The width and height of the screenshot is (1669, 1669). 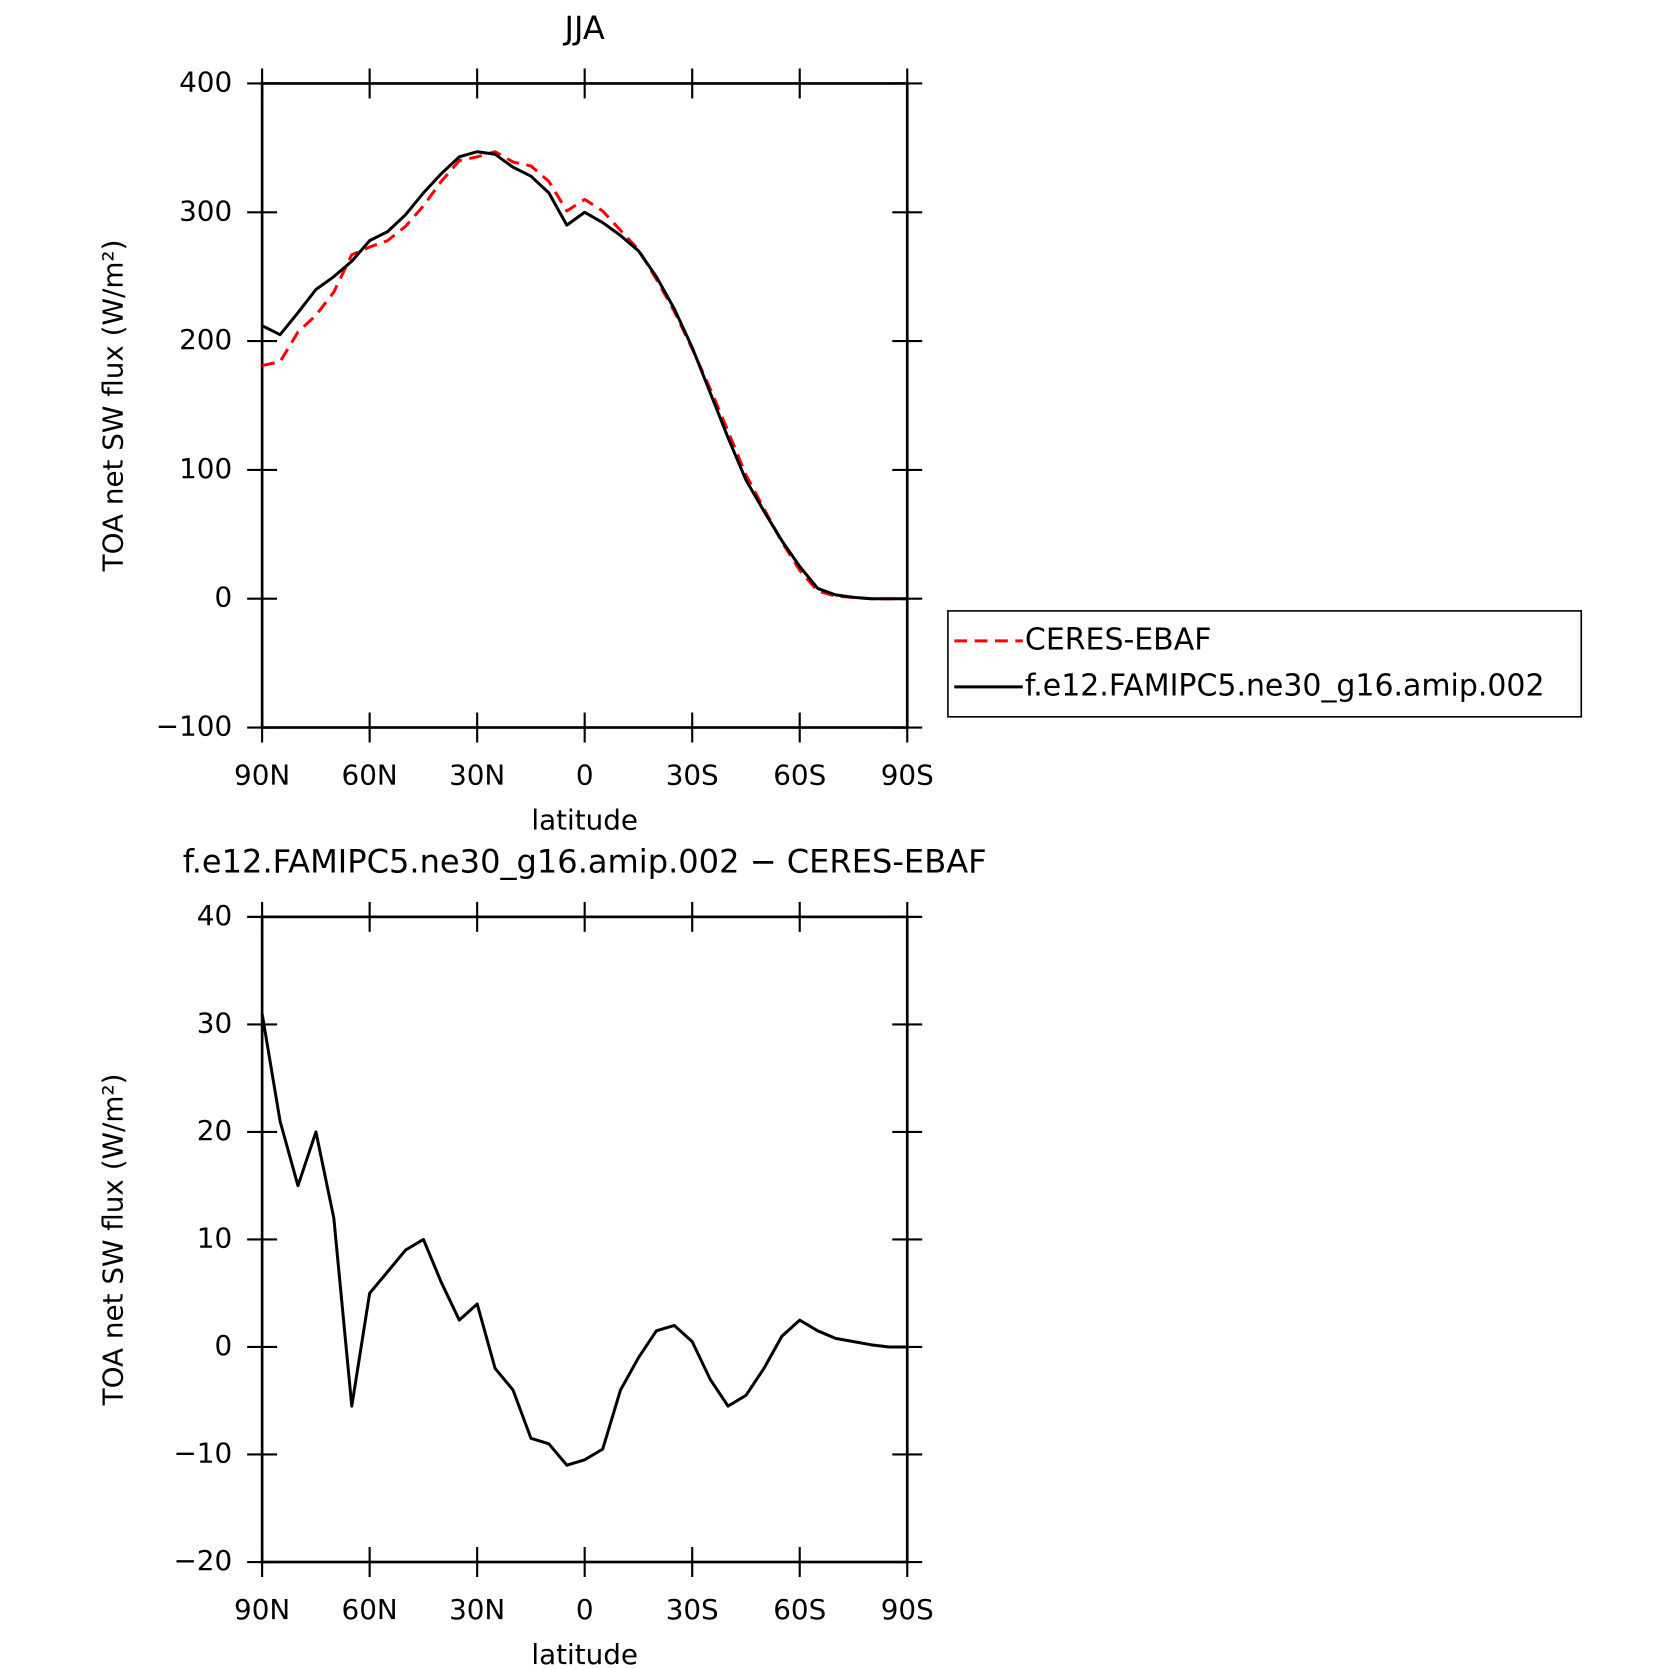 What do you see at coordinates (202, 1560) in the screenshot?
I see `y-tick-label: −20` at bounding box center [202, 1560].